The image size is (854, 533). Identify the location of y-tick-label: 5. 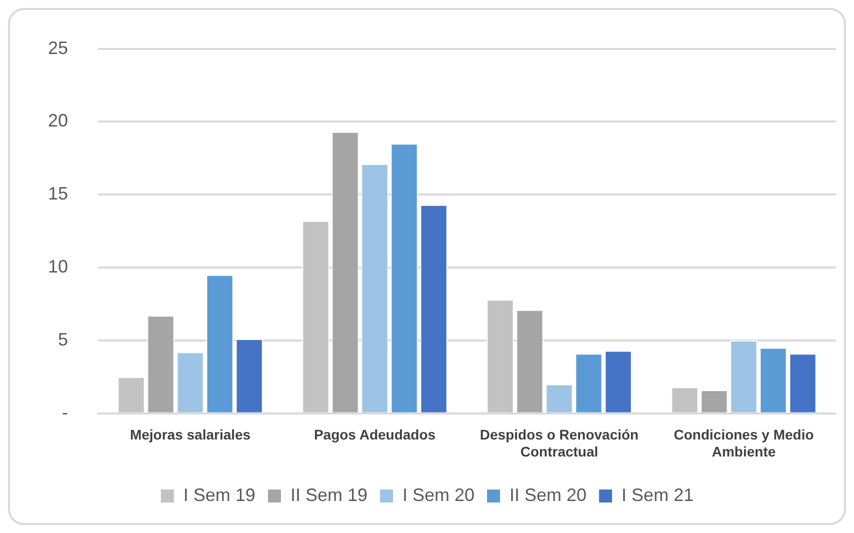
(63, 339).